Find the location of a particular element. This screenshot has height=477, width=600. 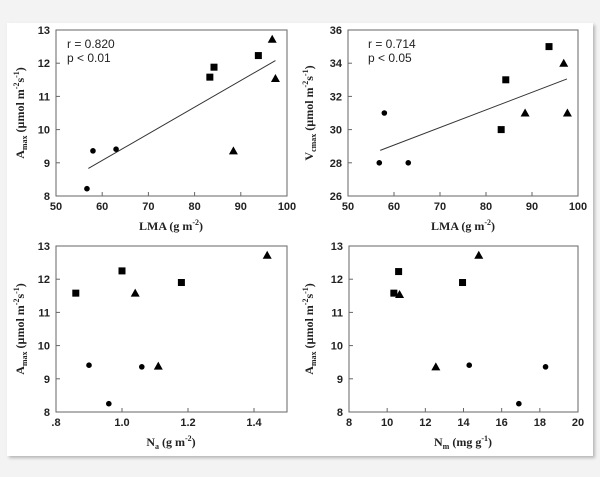

x-tick-label: 20 is located at coordinates (578, 423).